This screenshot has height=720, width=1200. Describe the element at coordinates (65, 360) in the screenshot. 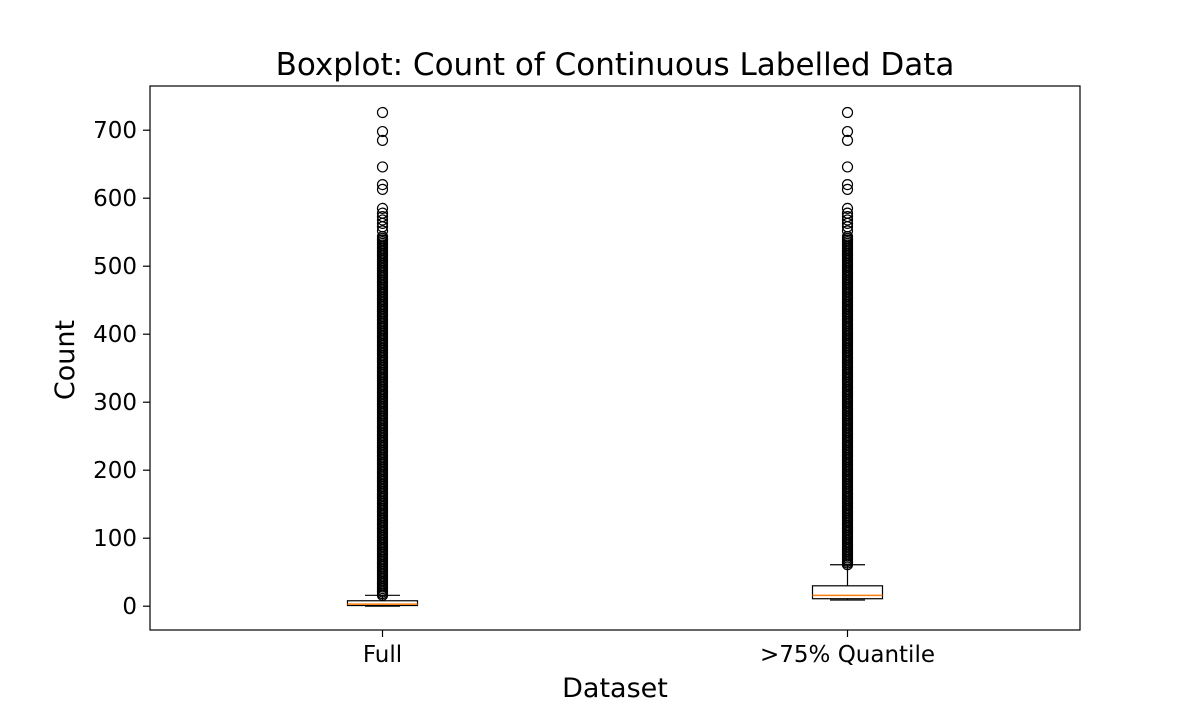

I see `y-axis-label: Count` at that location.